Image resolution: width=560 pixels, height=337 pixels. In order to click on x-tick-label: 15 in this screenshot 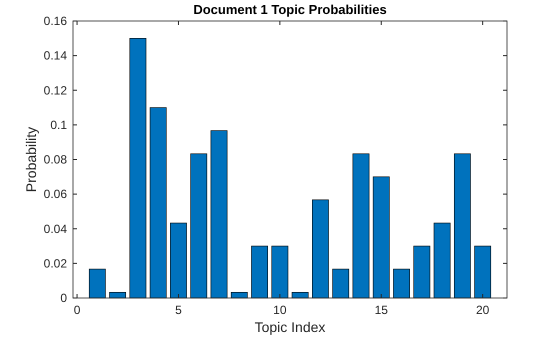, I will do `click(381, 310)`.